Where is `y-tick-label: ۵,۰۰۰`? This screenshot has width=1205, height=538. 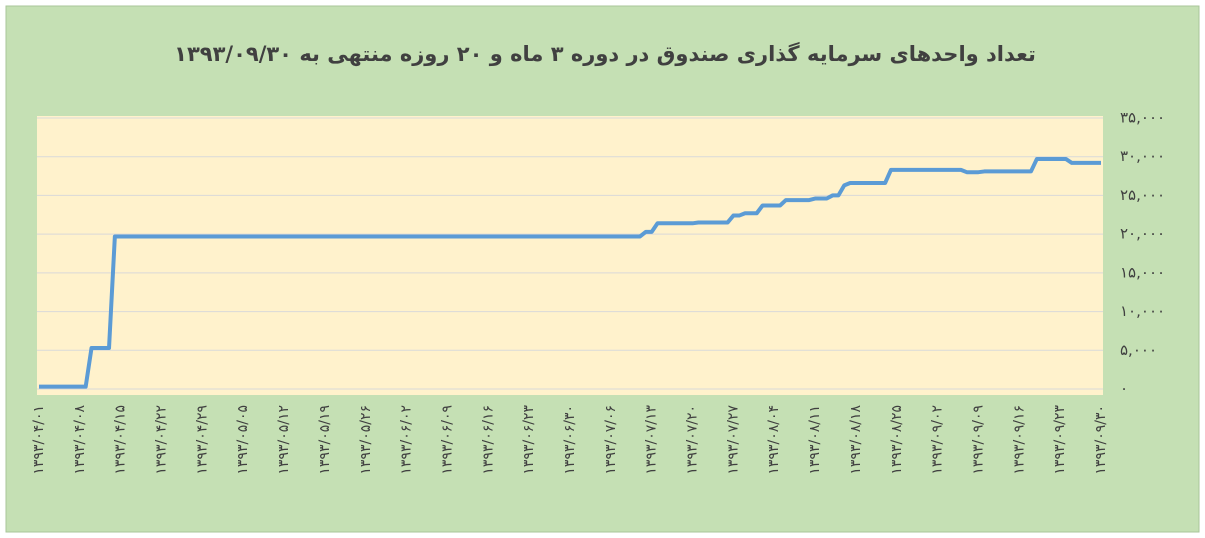 y-tick-label: ۵,۰۰۰ is located at coordinates (1138, 350).